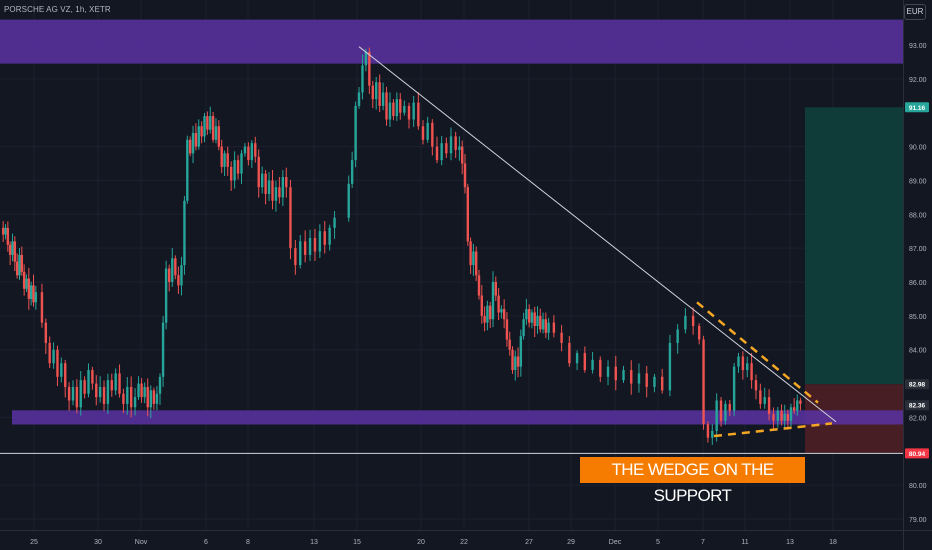 Image resolution: width=932 pixels, height=550 pixels. Describe the element at coordinates (692, 481) in the screenshot. I see `annotation-label: THE WEDGE ON THE SUPPORT` at that location.